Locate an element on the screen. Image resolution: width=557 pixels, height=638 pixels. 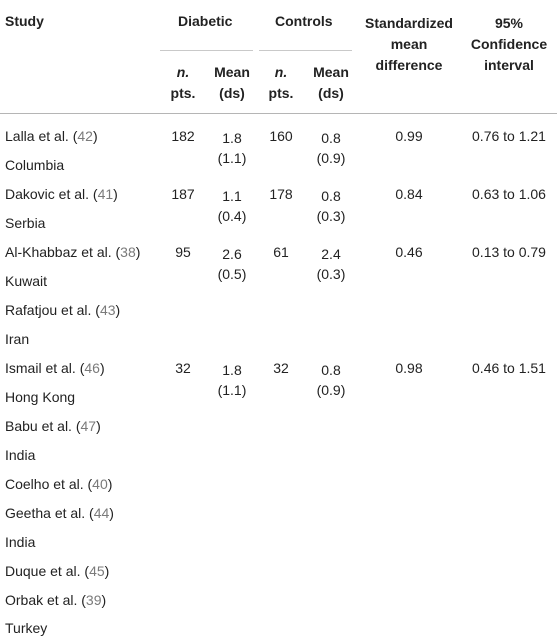
controls-mean-value: 2.4 is located at coordinates (331, 254).